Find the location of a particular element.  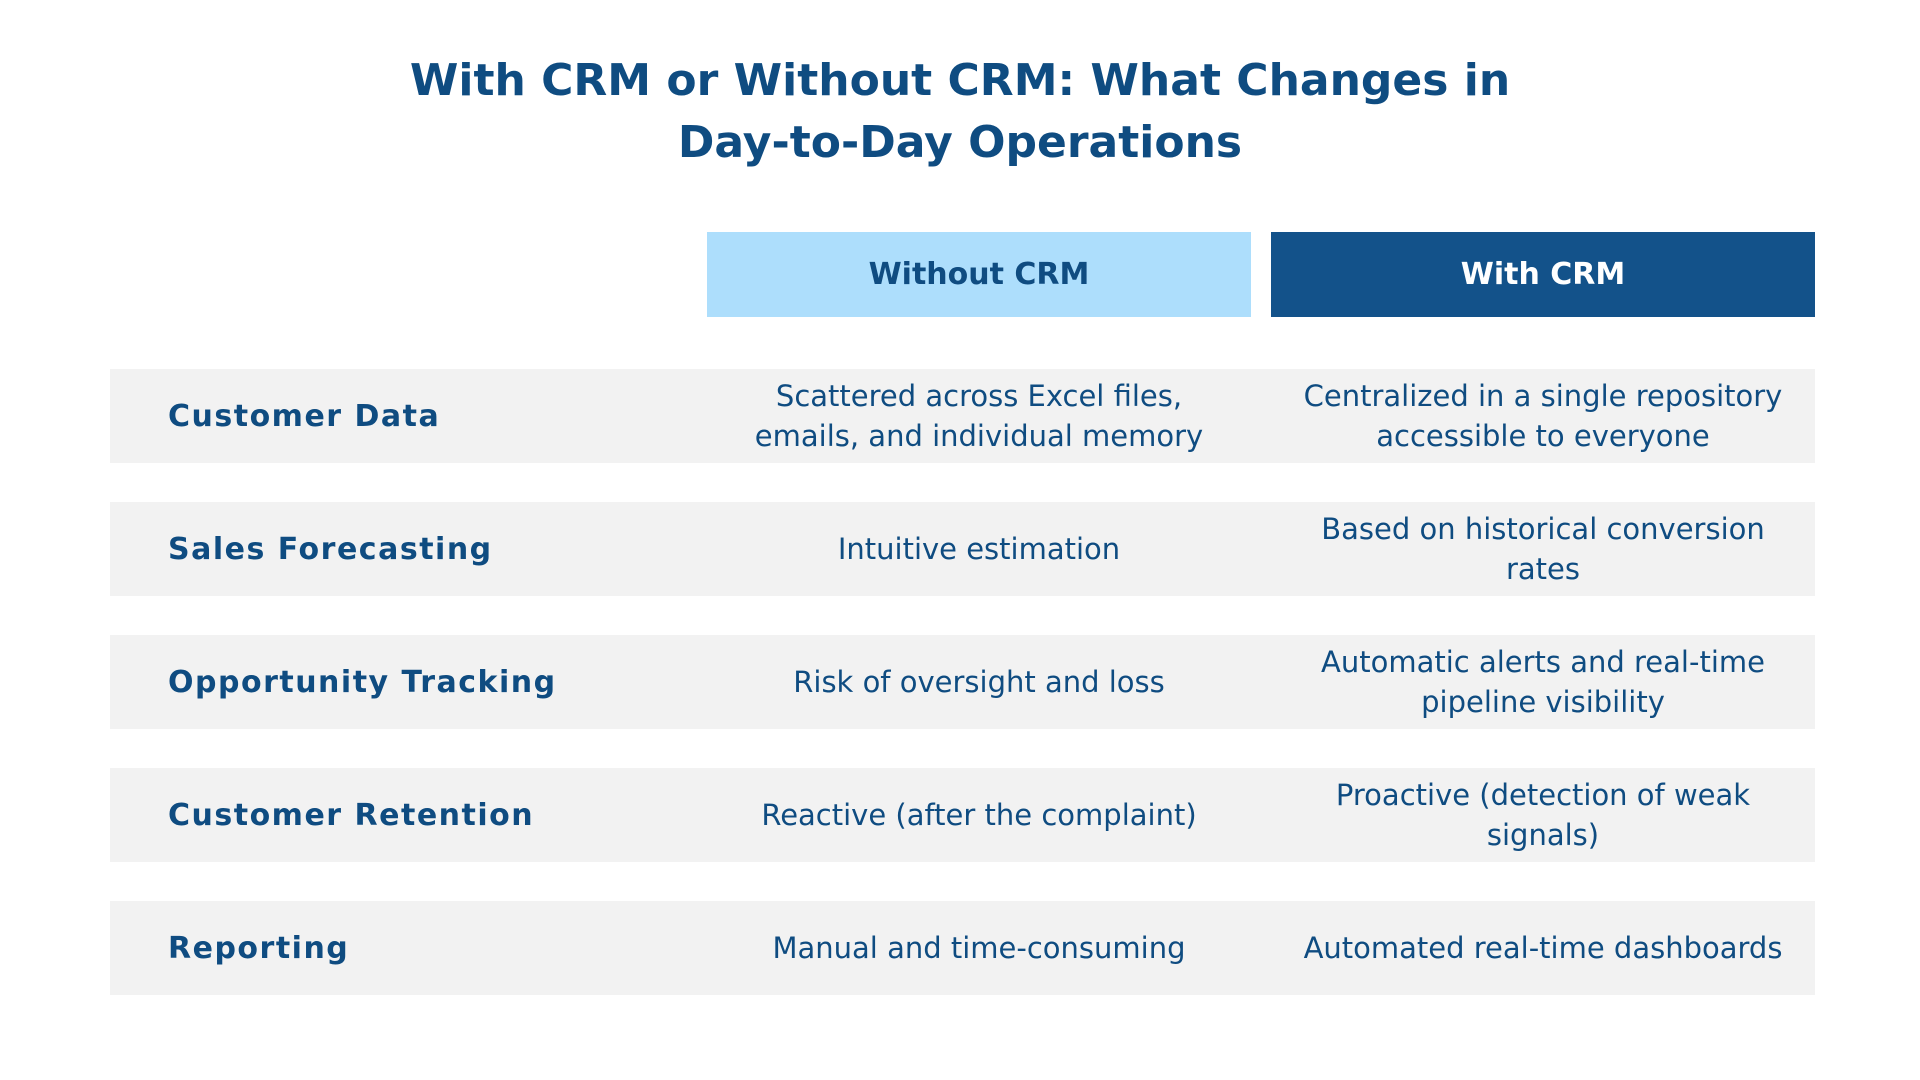

cell-text: Automated real-time dashboards is located at coordinates (1543, 948).